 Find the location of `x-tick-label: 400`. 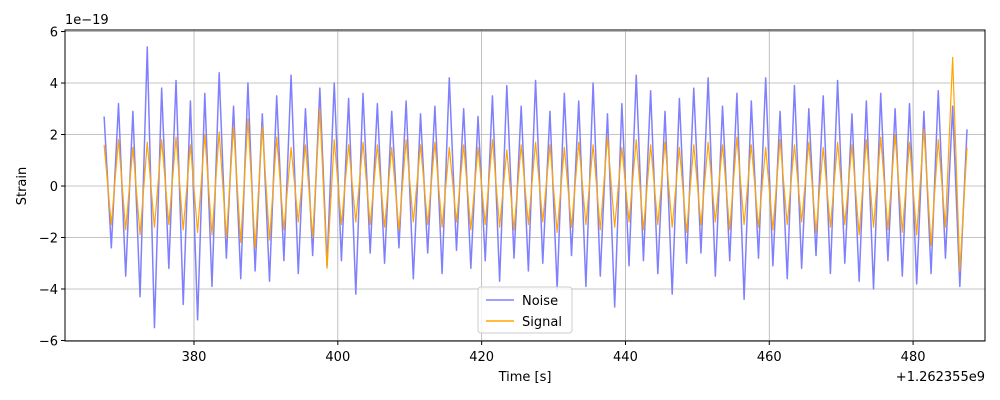

x-tick-label: 400 is located at coordinates (337, 357).